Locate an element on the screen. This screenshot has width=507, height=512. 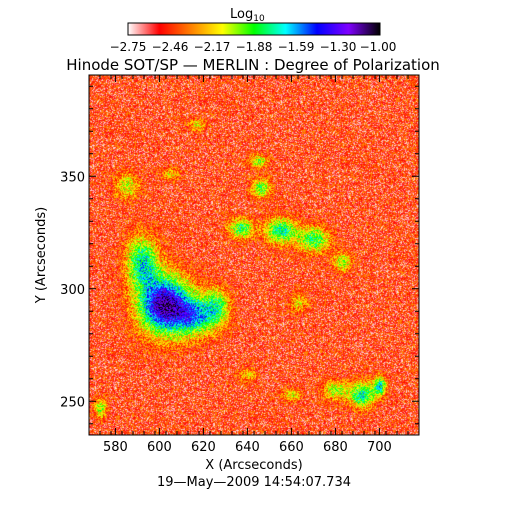
x-tick-label: 580 is located at coordinates (115, 447).